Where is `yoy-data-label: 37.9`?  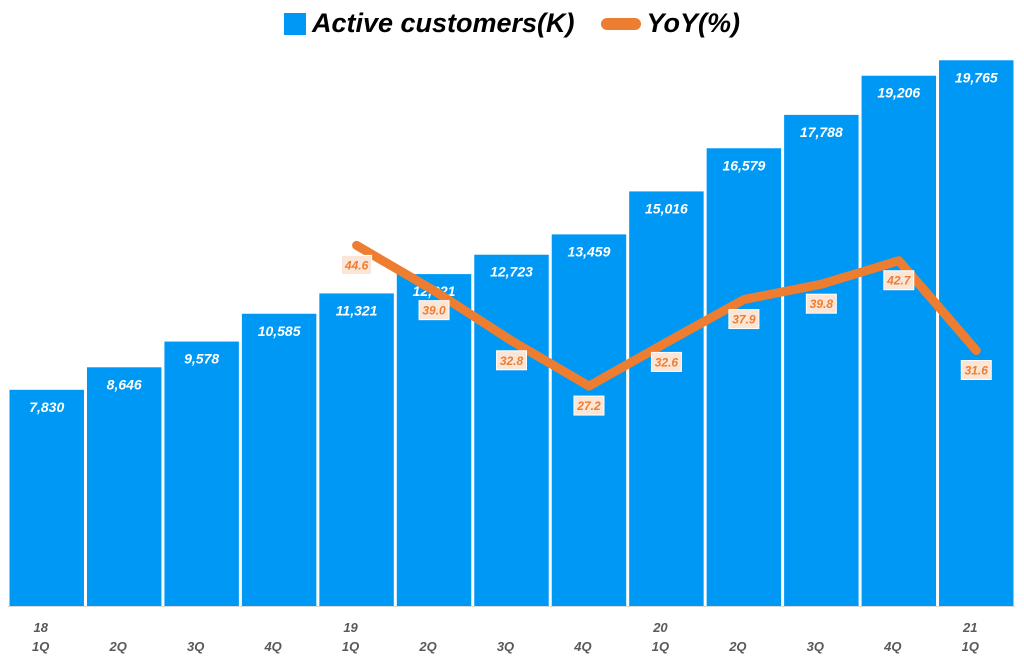 yoy-data-label: 37.9 is located at coordinates (744, 320).